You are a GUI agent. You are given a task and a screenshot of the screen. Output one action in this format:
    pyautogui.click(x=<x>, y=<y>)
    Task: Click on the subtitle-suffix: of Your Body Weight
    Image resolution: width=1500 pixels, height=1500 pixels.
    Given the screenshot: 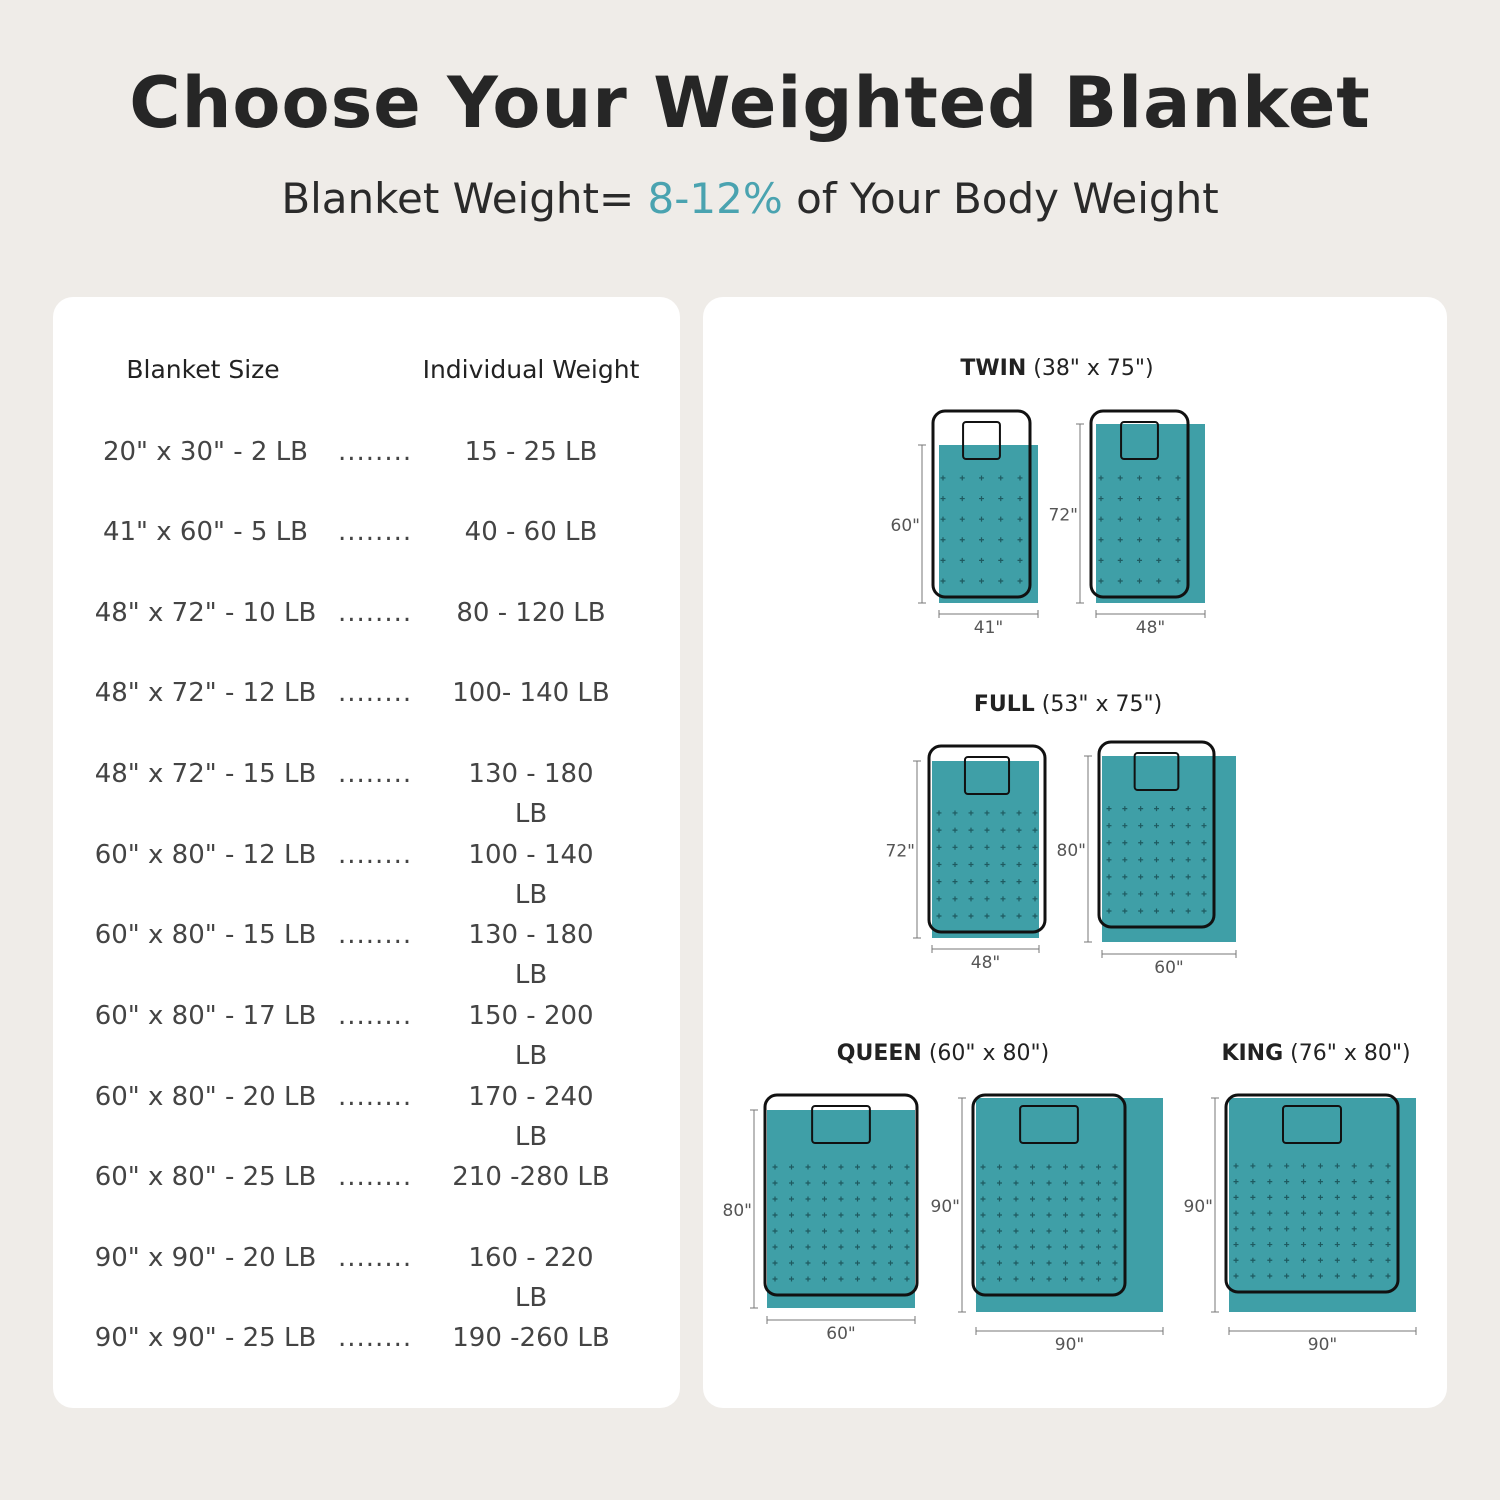 What is the action you would take?
    pyautogui.click(x=1007, y=198)
    